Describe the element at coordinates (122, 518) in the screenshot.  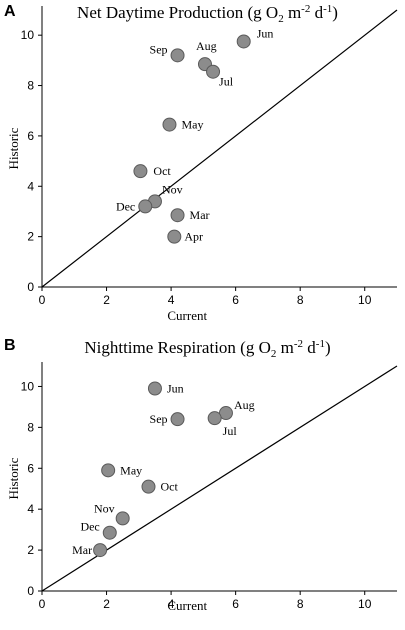
I see `data-point-nov` at that location.